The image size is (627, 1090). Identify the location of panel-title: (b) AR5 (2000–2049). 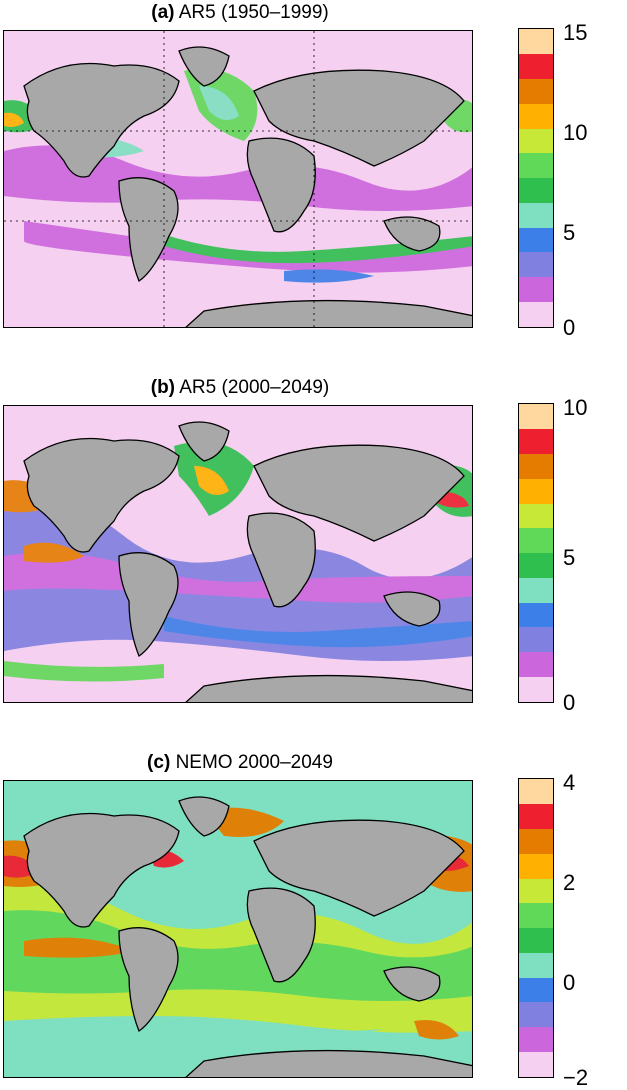
(240, 388).